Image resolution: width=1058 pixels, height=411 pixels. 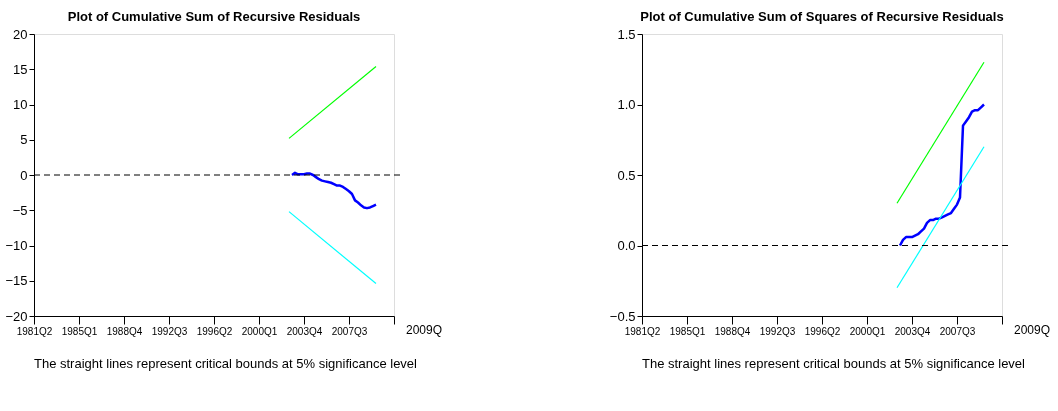 I want to click on y-tick-label: 5, so click(x=24, y=140).